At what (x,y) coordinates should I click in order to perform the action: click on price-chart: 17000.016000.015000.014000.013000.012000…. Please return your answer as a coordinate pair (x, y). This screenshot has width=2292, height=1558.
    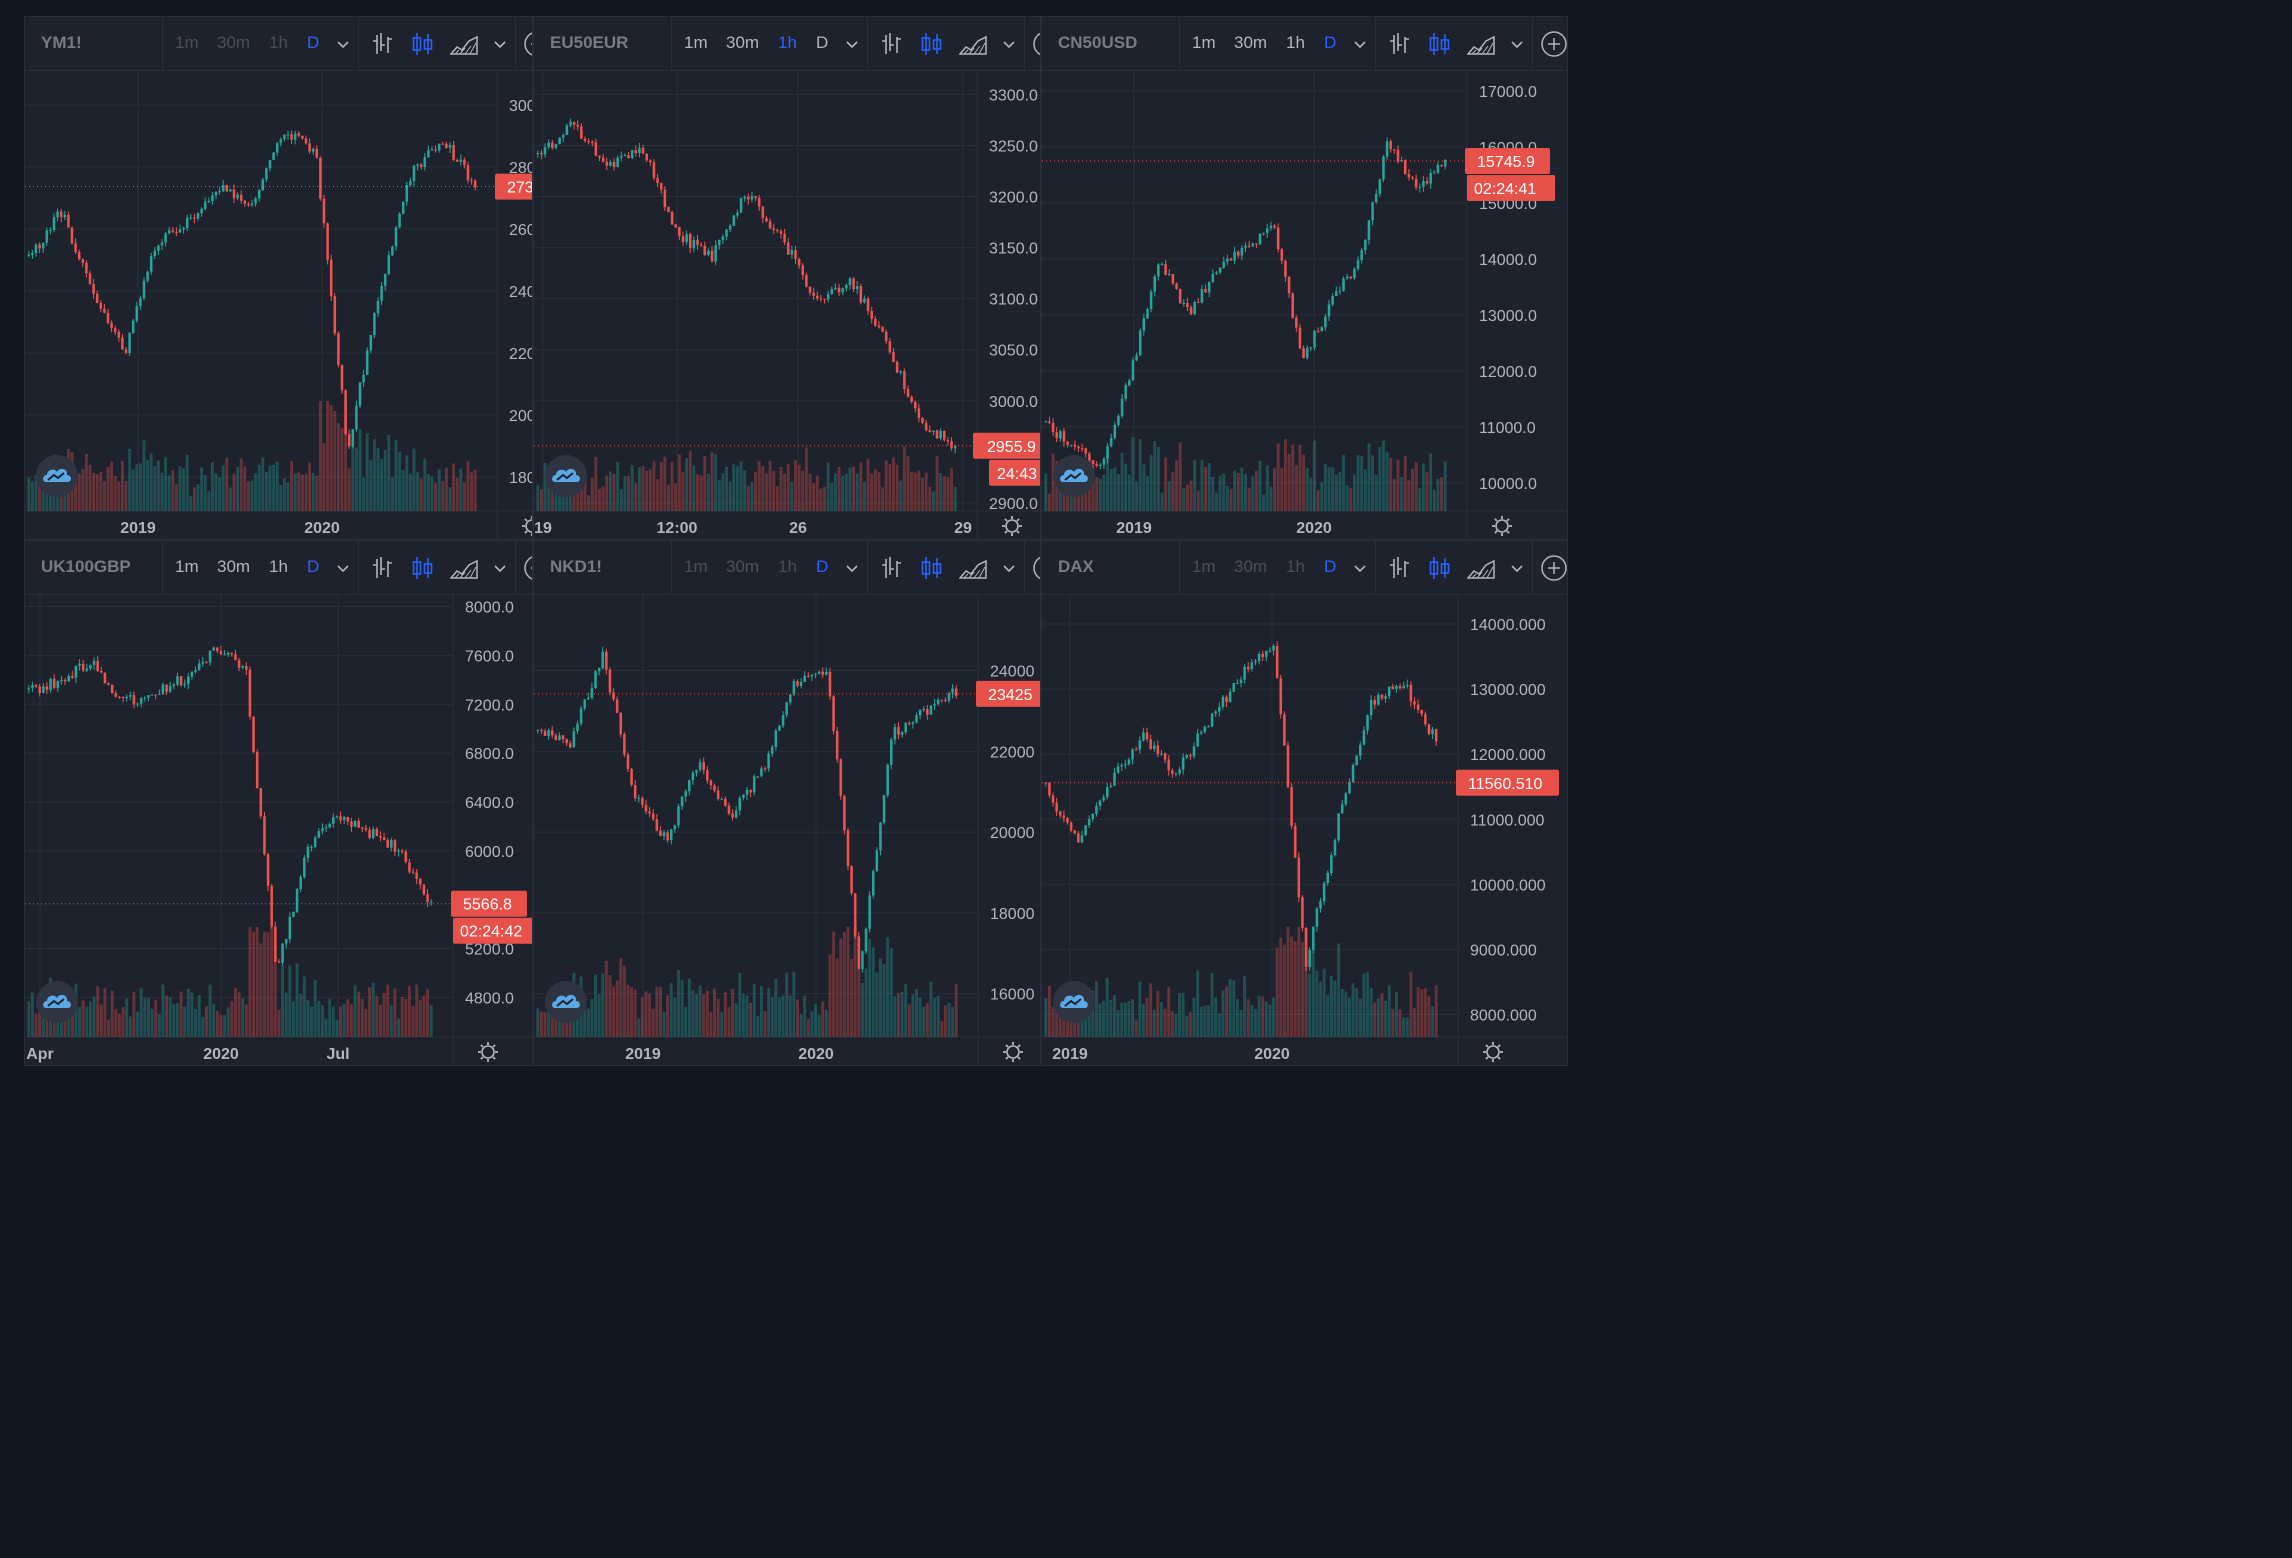
    Looking at the image, I should click on (1305, 278).